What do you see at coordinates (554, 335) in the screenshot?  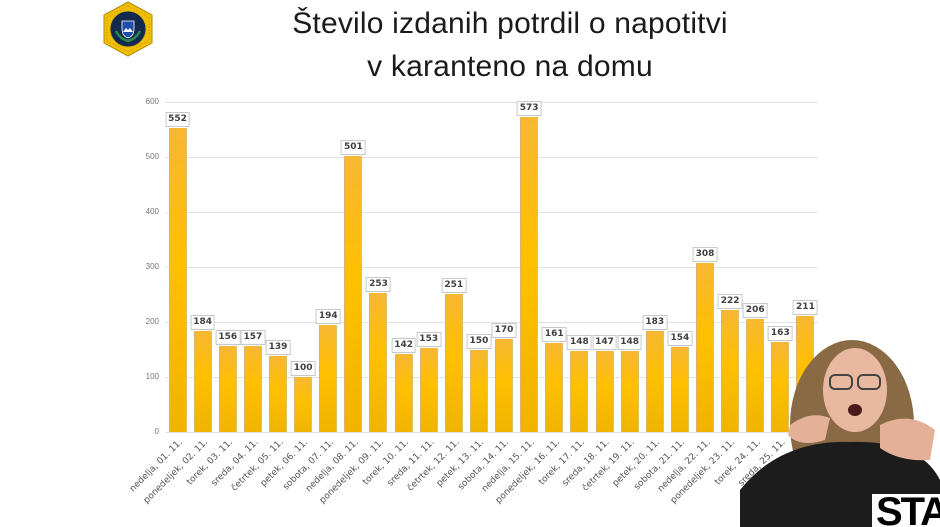 I see `data-label: 161` at bounding box center [554, 335].